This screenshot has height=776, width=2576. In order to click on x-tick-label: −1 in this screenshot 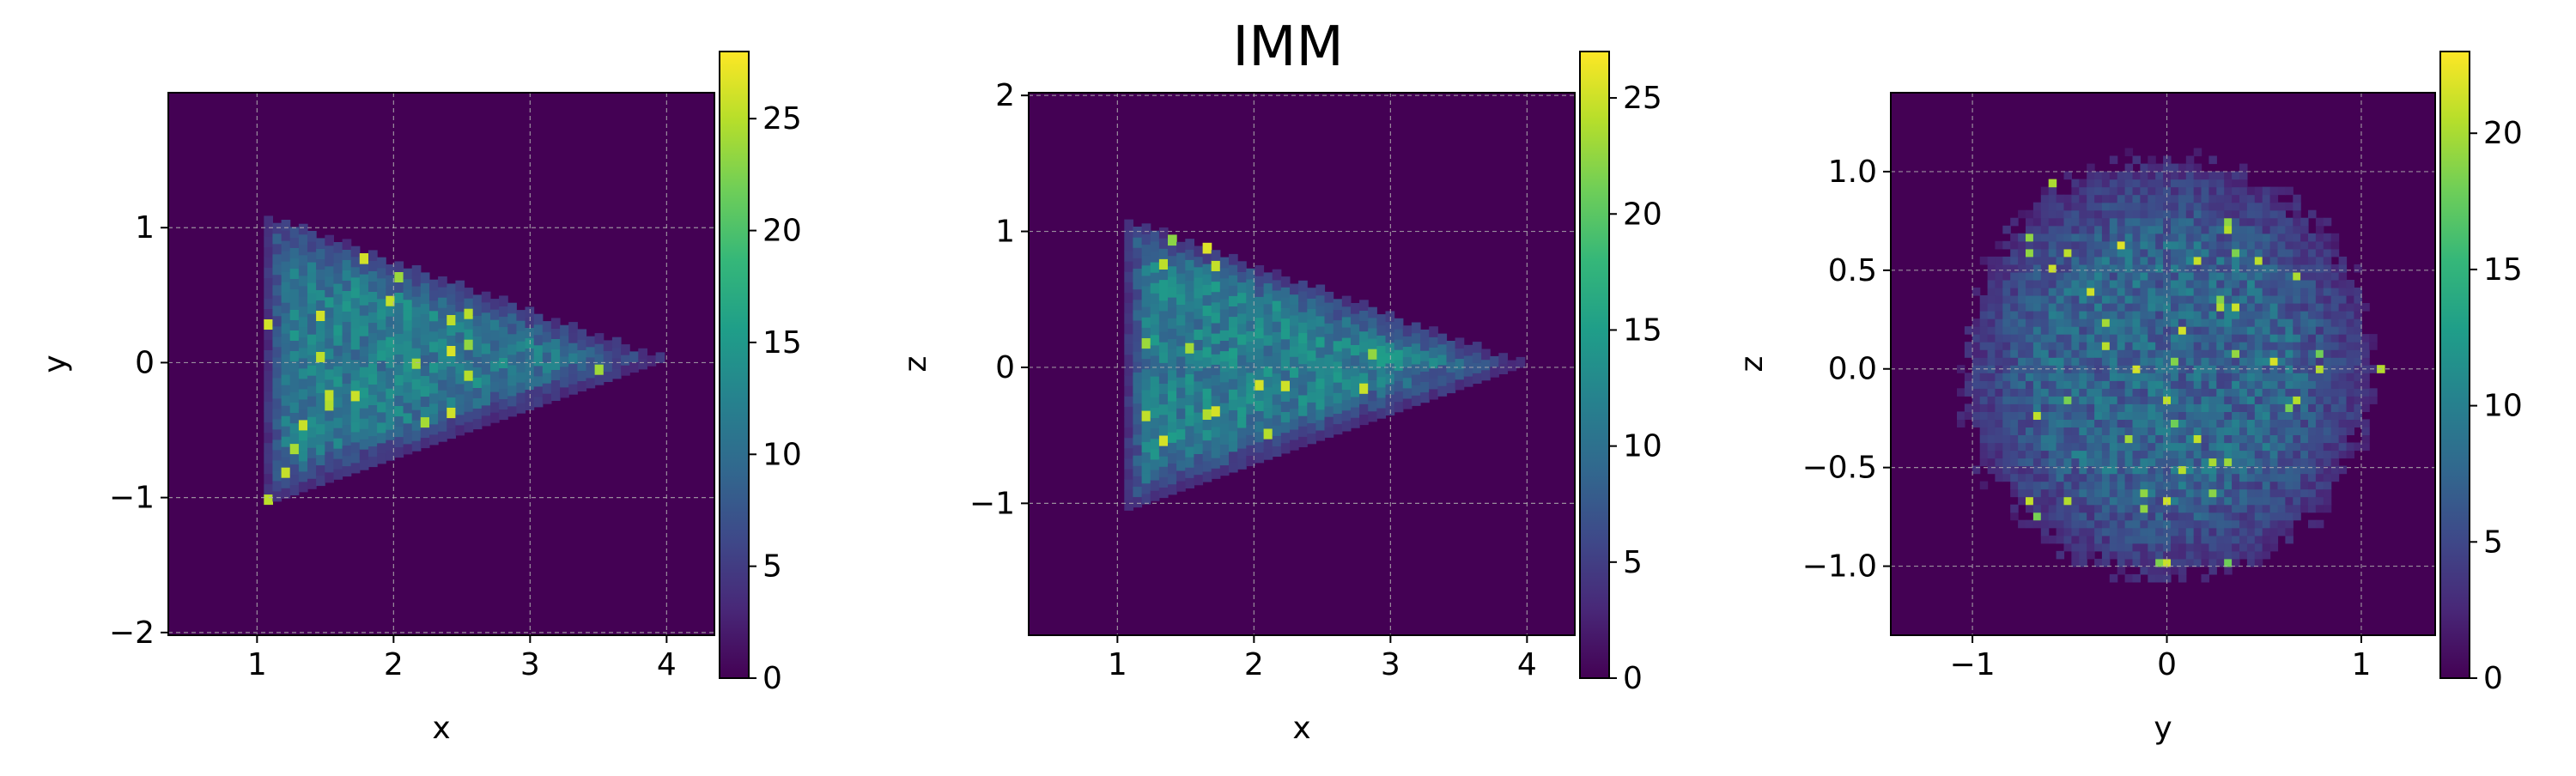, I will do `click(1973, 665)`.